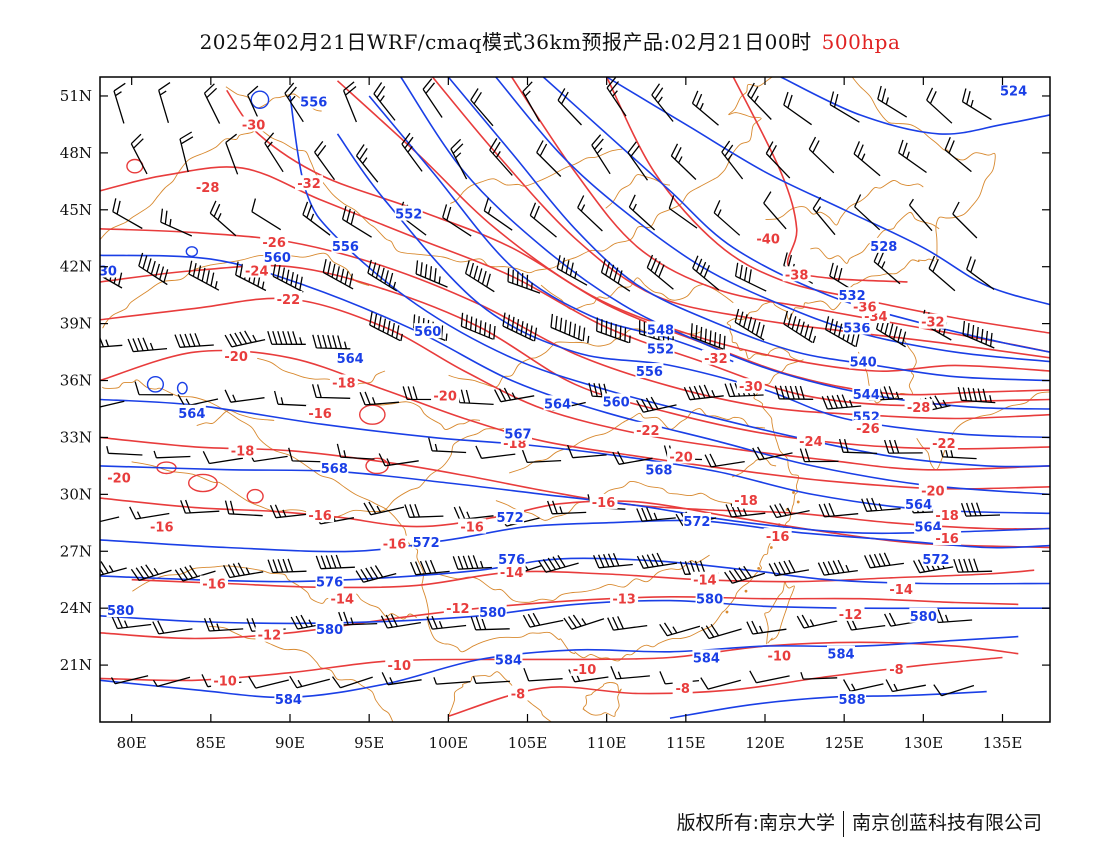  Describe the element at coordinates (270, 636) in the screenshot. I see `temperature-label: -12` at that location.